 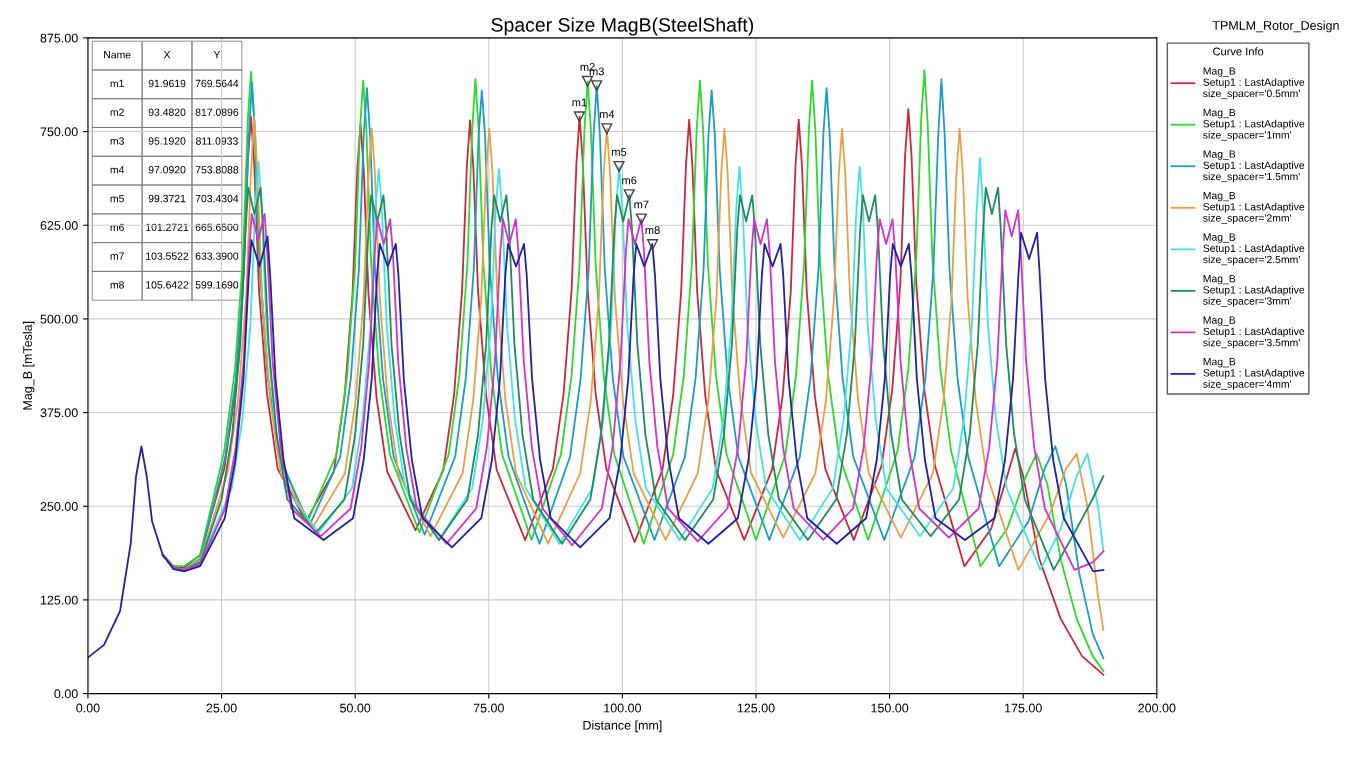 What do you see at coordinates (629, 180) in the screenshot?
I see `annotation: m6` at bounding box center [629, 180].